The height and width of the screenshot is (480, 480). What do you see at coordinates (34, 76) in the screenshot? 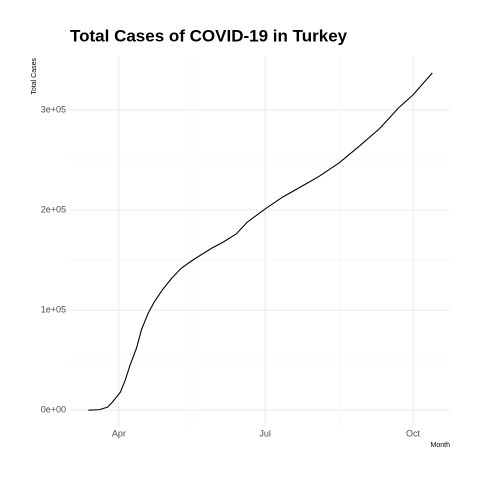
I see `y-axis-label: Total Cases` at bounding box center [34, 76].